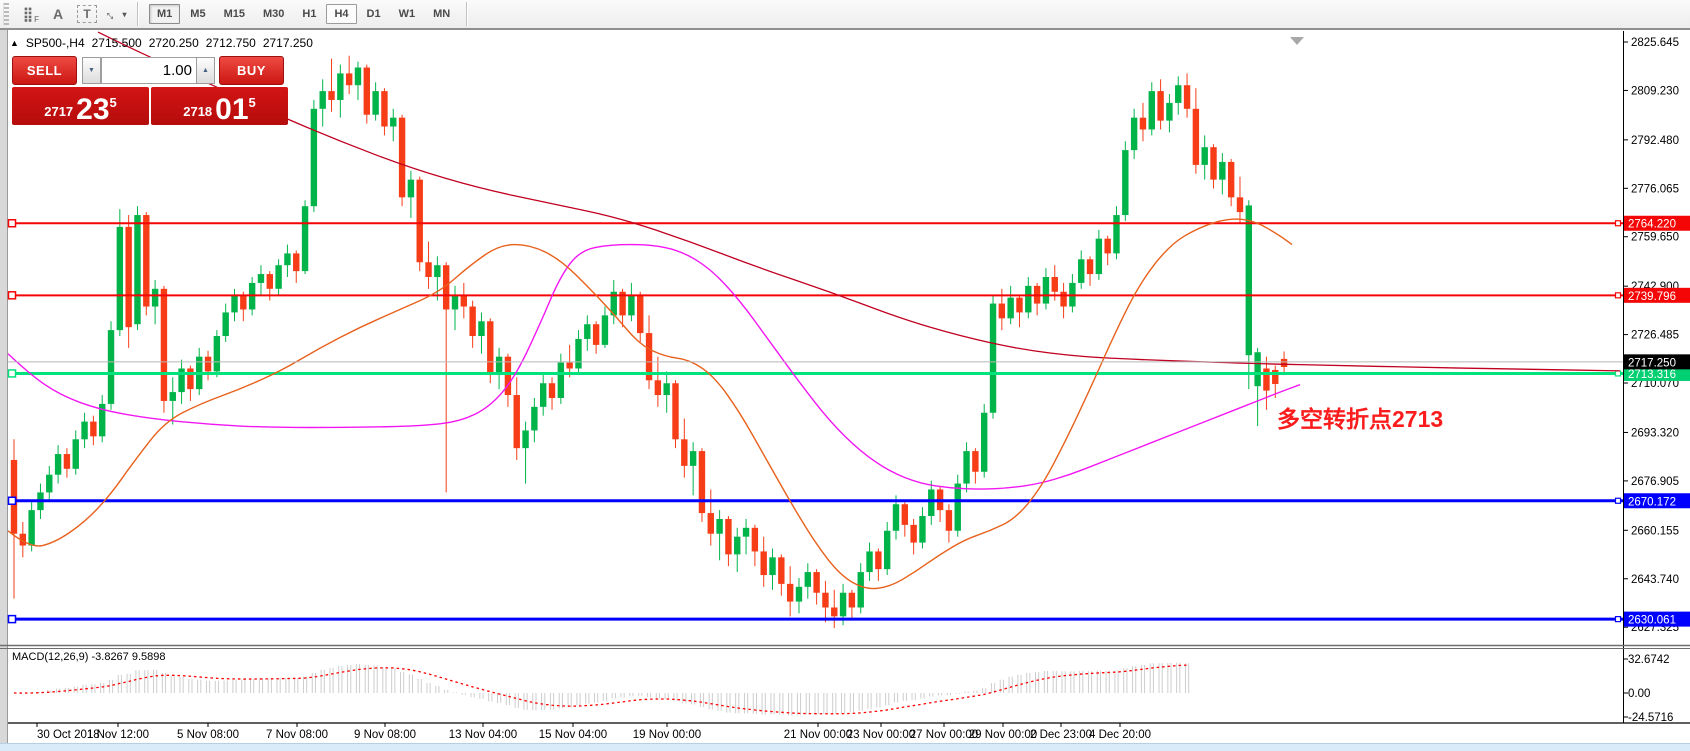  Describe the element at coordinates (114, 14) in the screenshot. I see `cursor-arrows-icon: ↔ ▾` at that location.